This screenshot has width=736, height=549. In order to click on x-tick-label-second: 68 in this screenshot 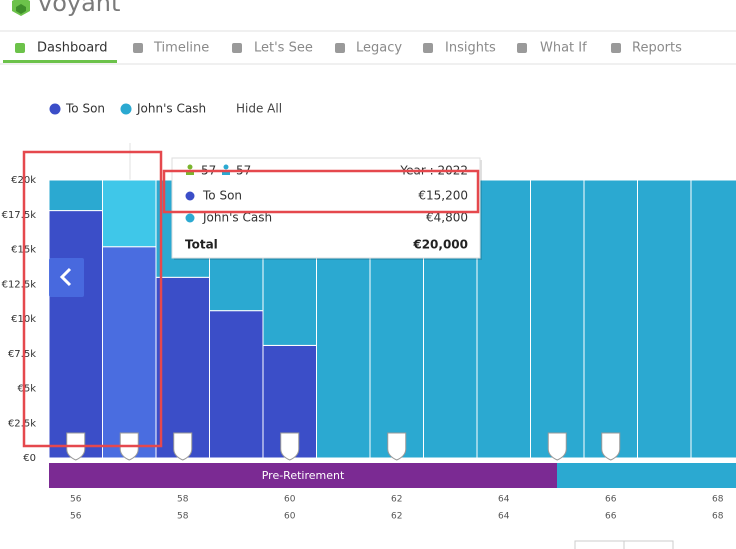, I will do `click(718, 517)`.